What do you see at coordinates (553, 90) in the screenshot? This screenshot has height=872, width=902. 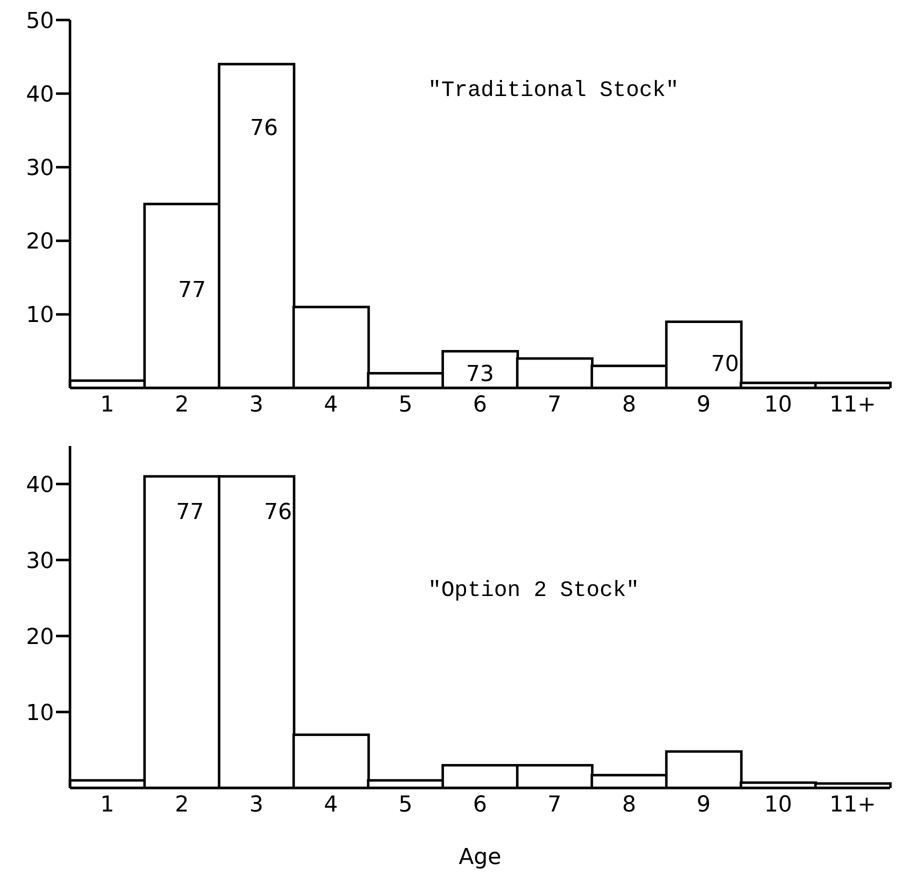 I see `text: "Traditional Stock"` at bounding box center [553, 90].